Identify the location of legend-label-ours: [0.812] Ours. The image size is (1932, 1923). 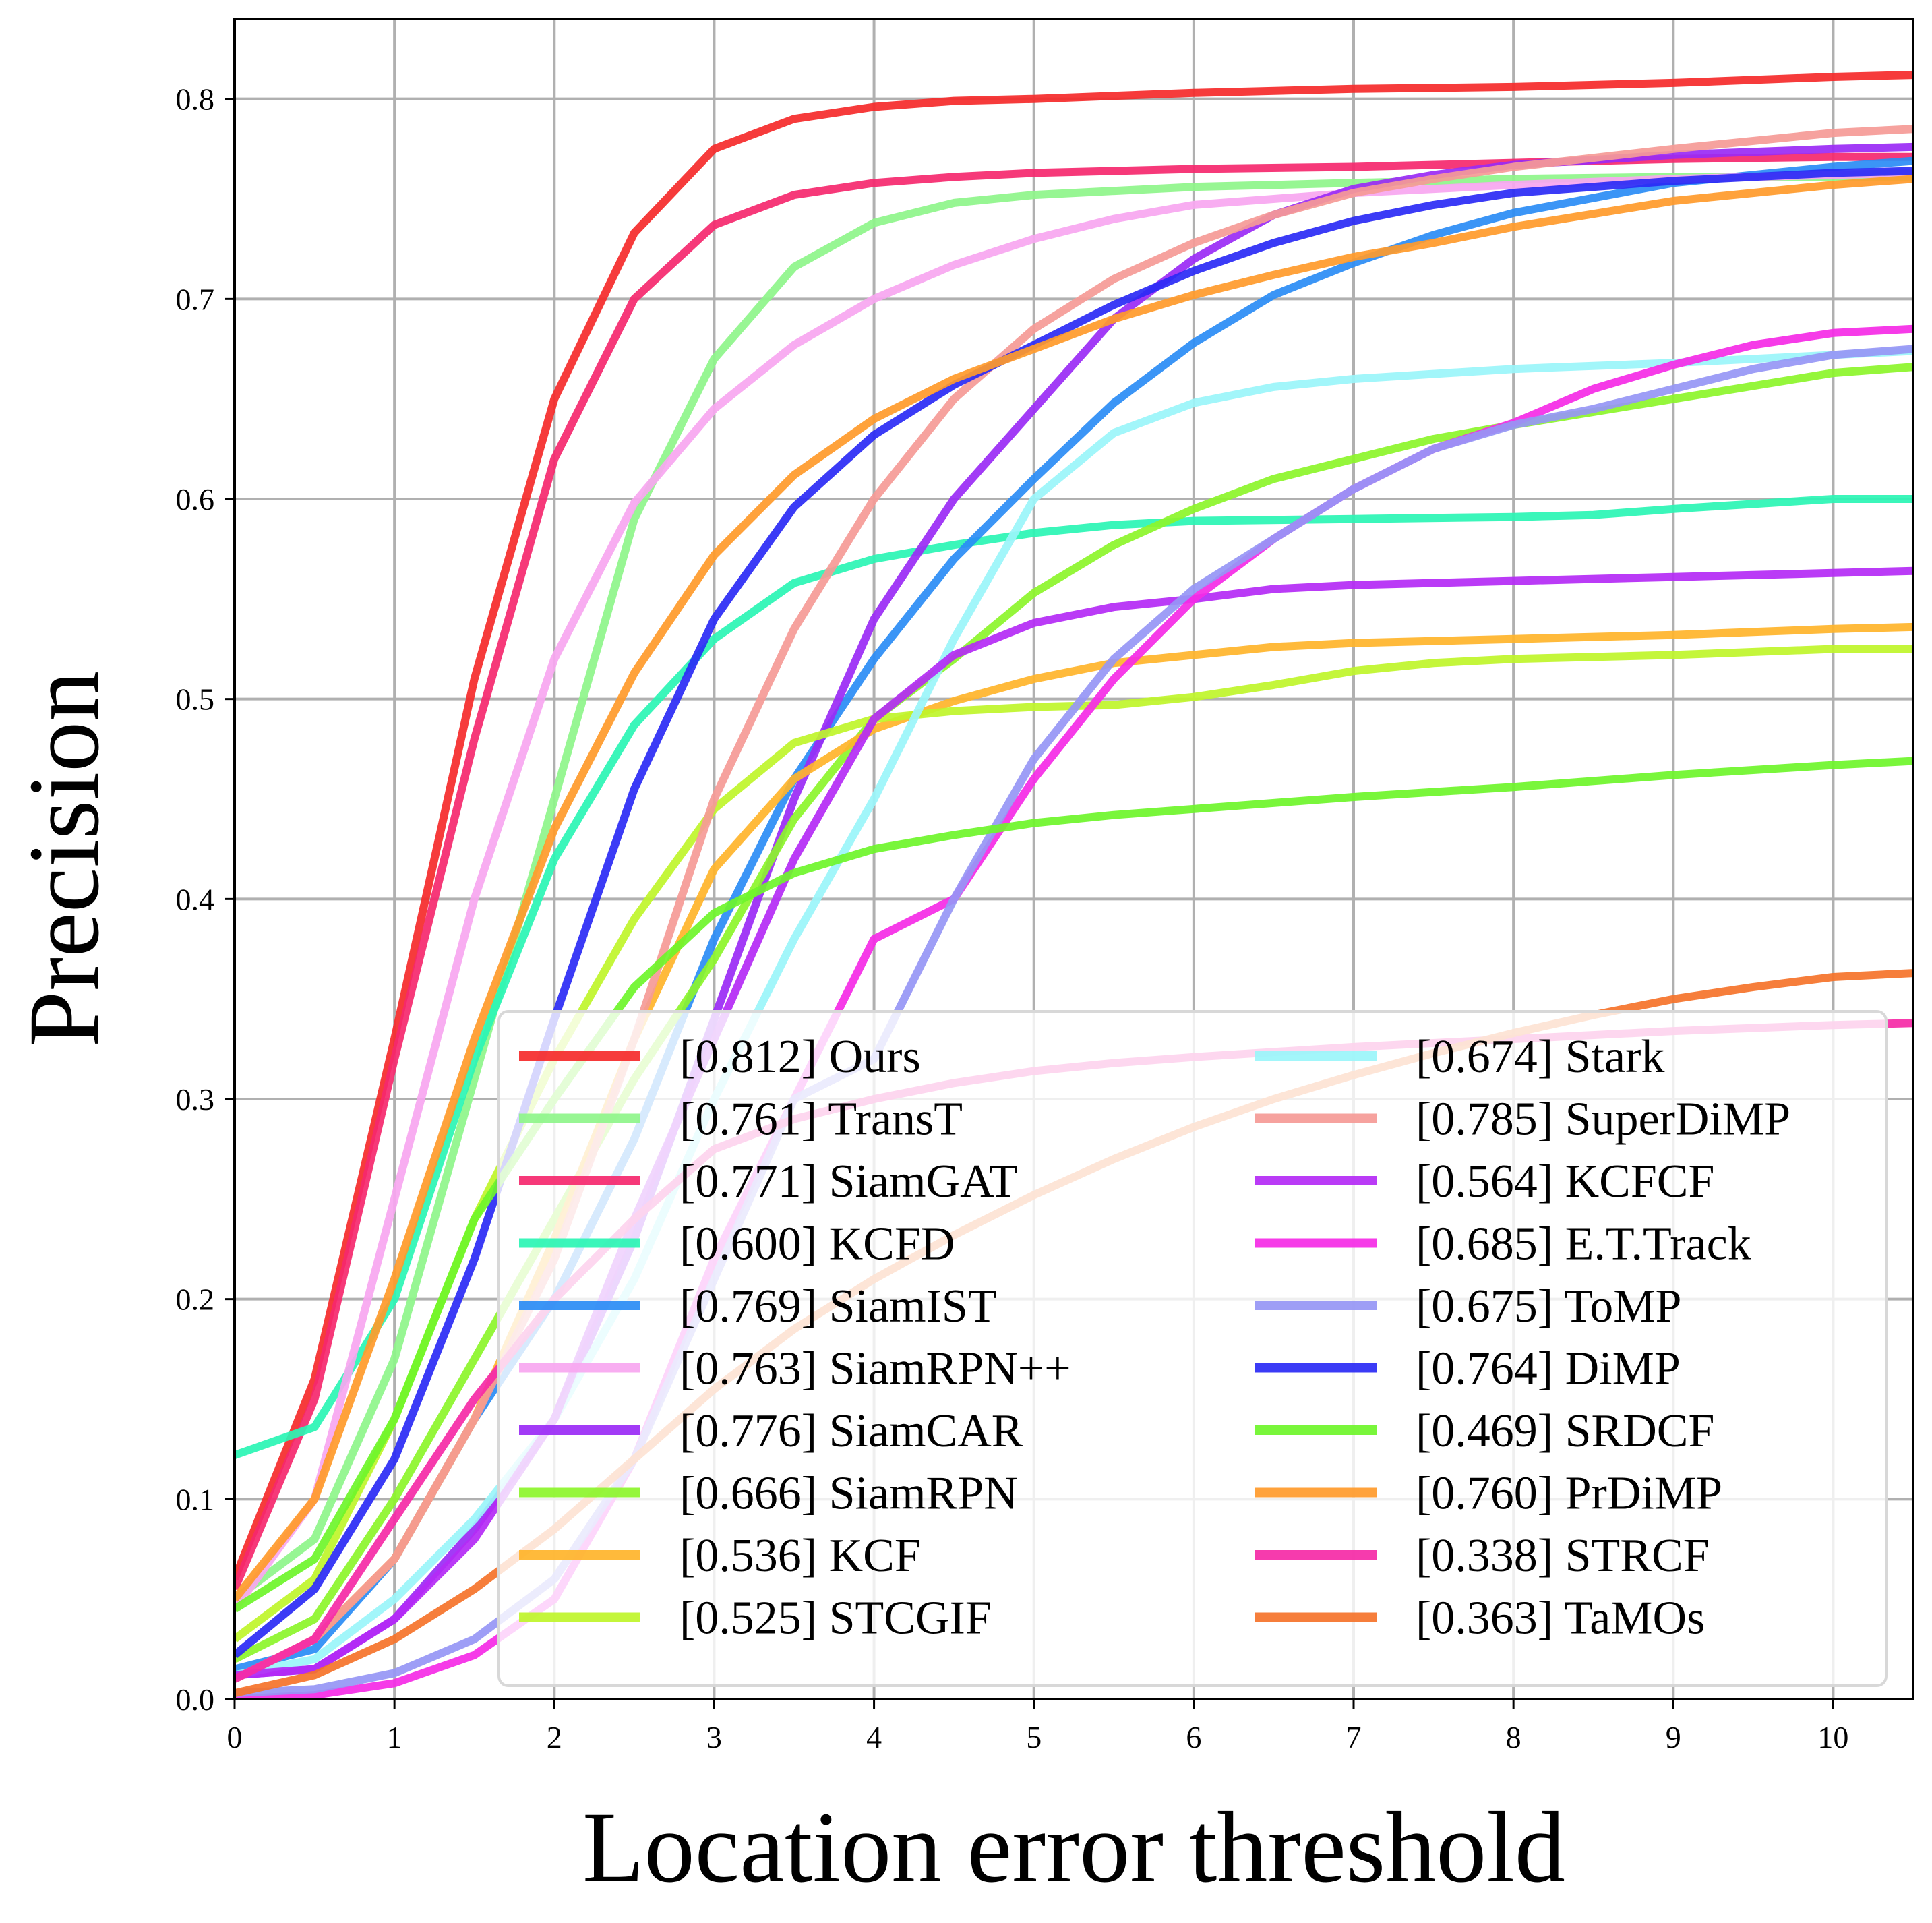
(800, 1057).